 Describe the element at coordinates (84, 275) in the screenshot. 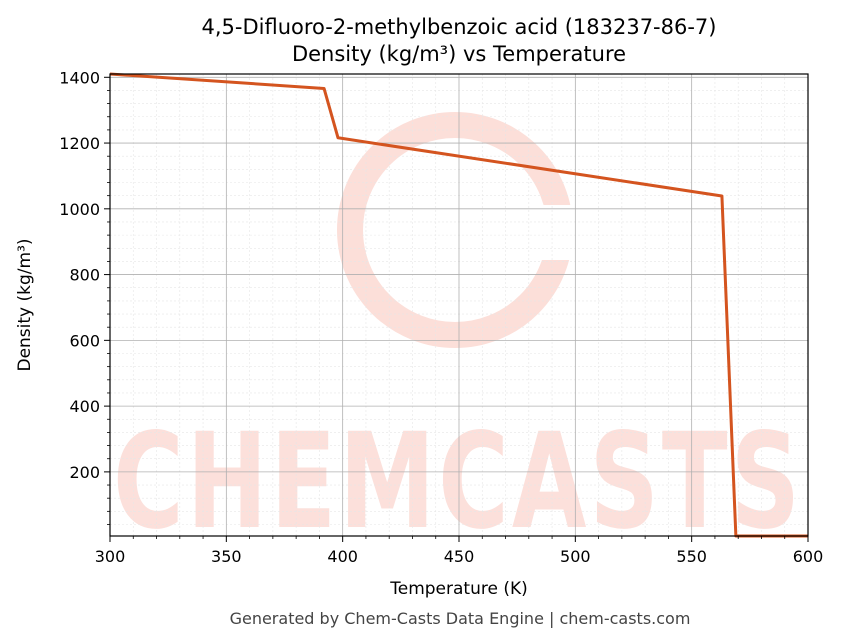

I see `y-tick-label: 800` at that location.